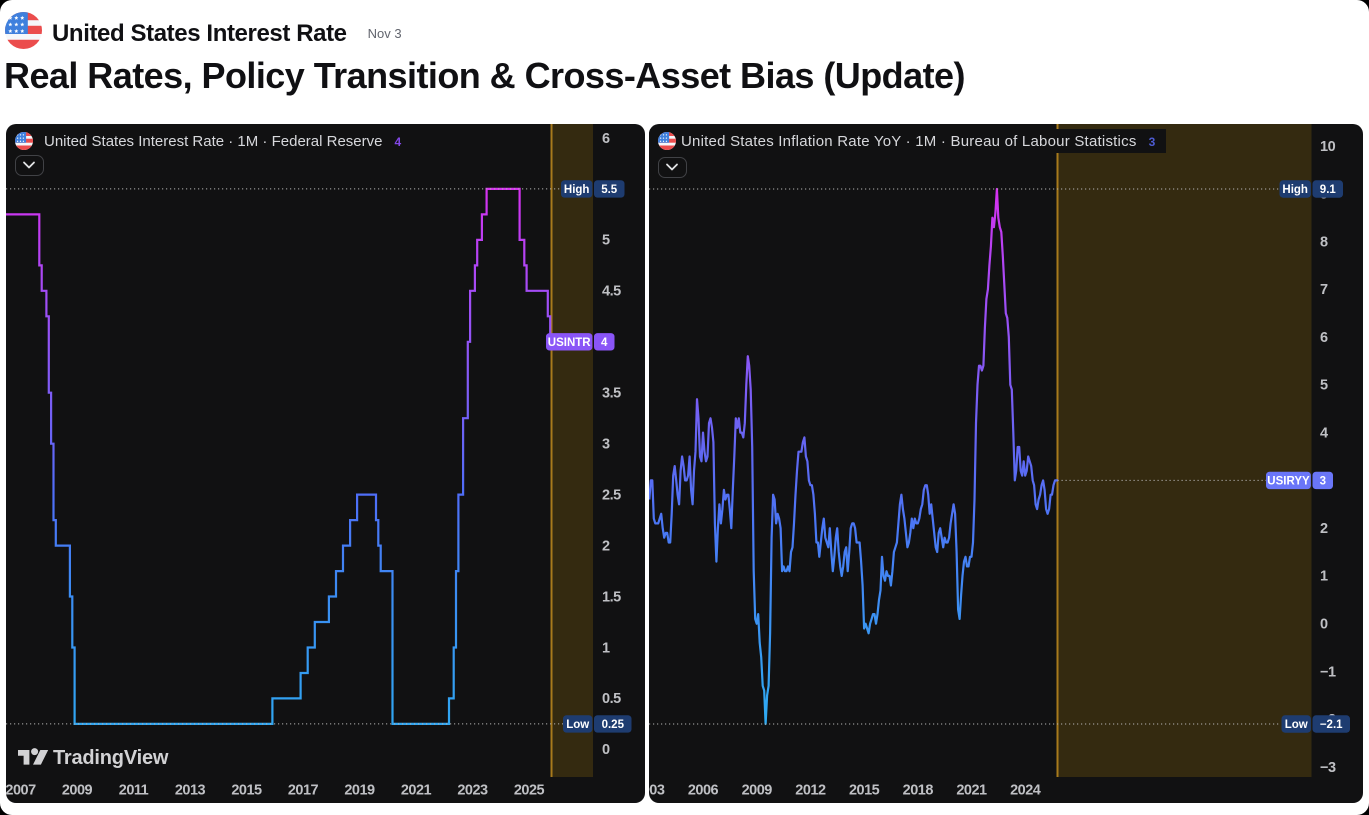 The image size is (1369, 815). I want to click on svg-text: 3.5, so click(611, 394).